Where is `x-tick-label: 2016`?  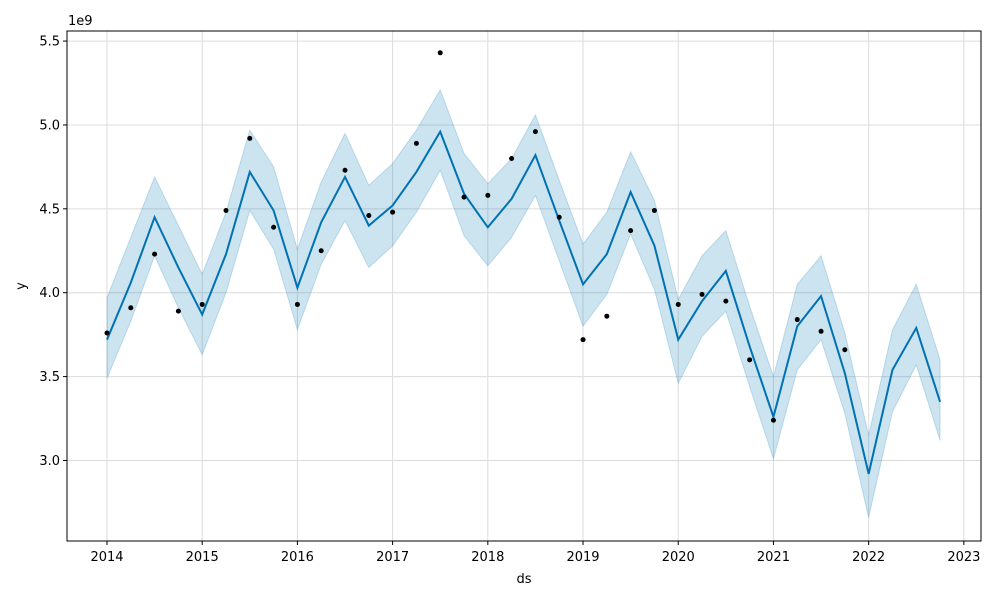 x-tick-label: 2016 is located at coordinates (297, 557).